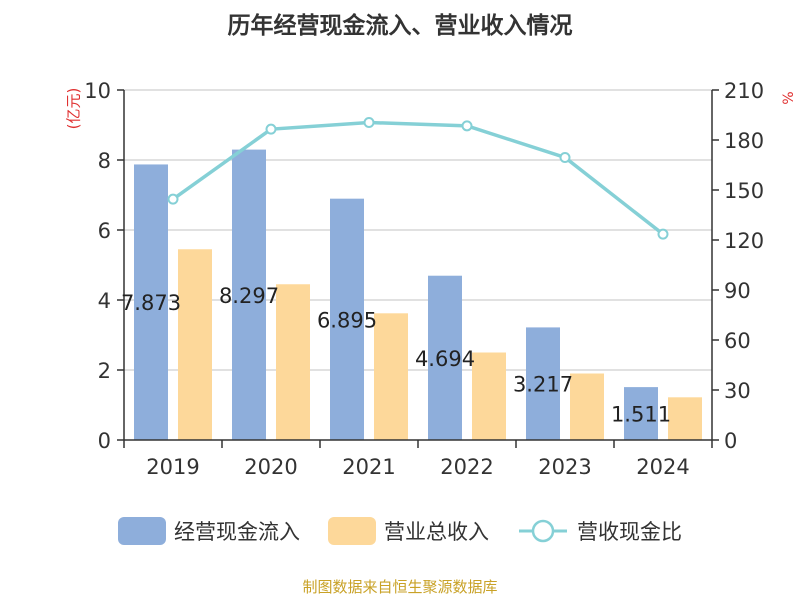 This screenshot has width=800, height=600. I want to click on x-axis-tick-label: 2021, so click(368, 467).